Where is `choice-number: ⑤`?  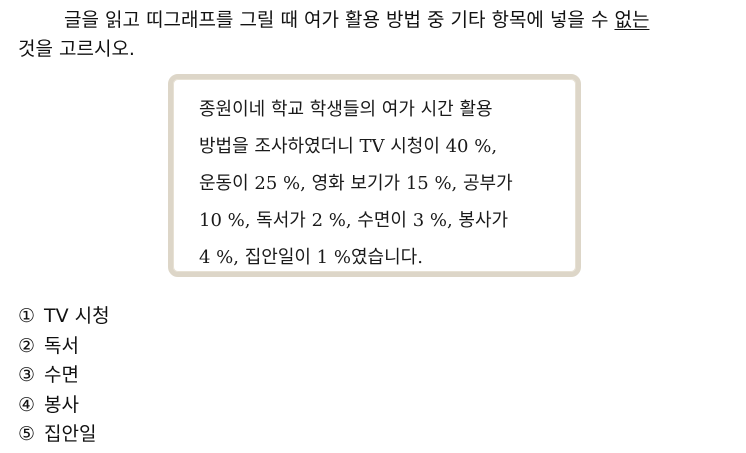
choice-number: ⑤ is located at coordinates (27, 434).